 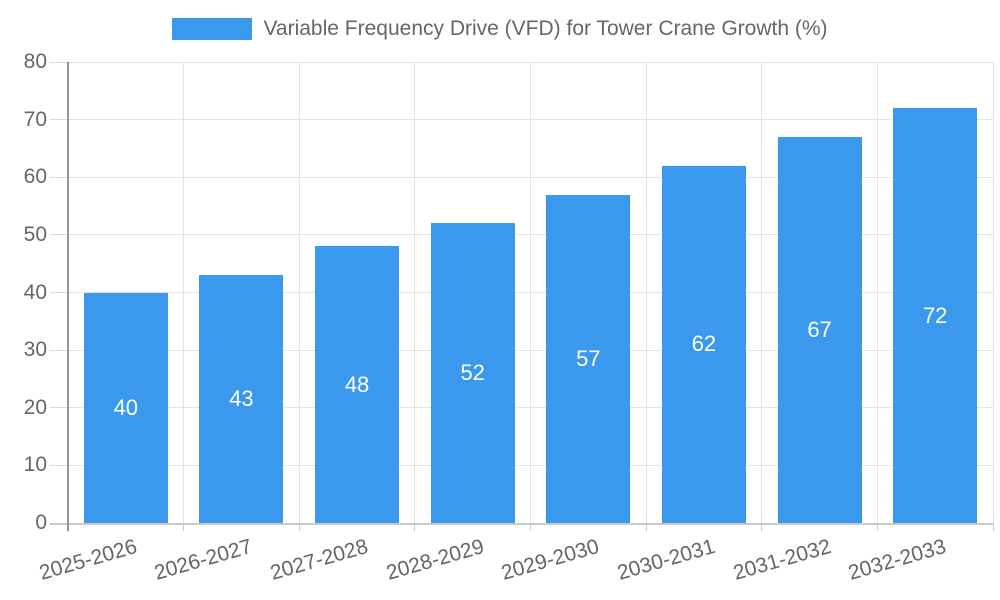 What do you see at coordinates (35, 350) in the screenshot?
I see `y-axis-tick-label: 30` at bounding box center [35, 350].